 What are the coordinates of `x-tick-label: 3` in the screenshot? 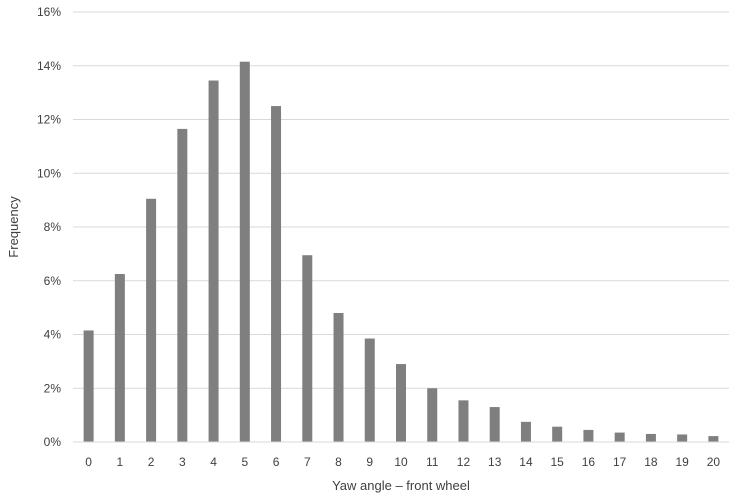 It's located at (182, 462).